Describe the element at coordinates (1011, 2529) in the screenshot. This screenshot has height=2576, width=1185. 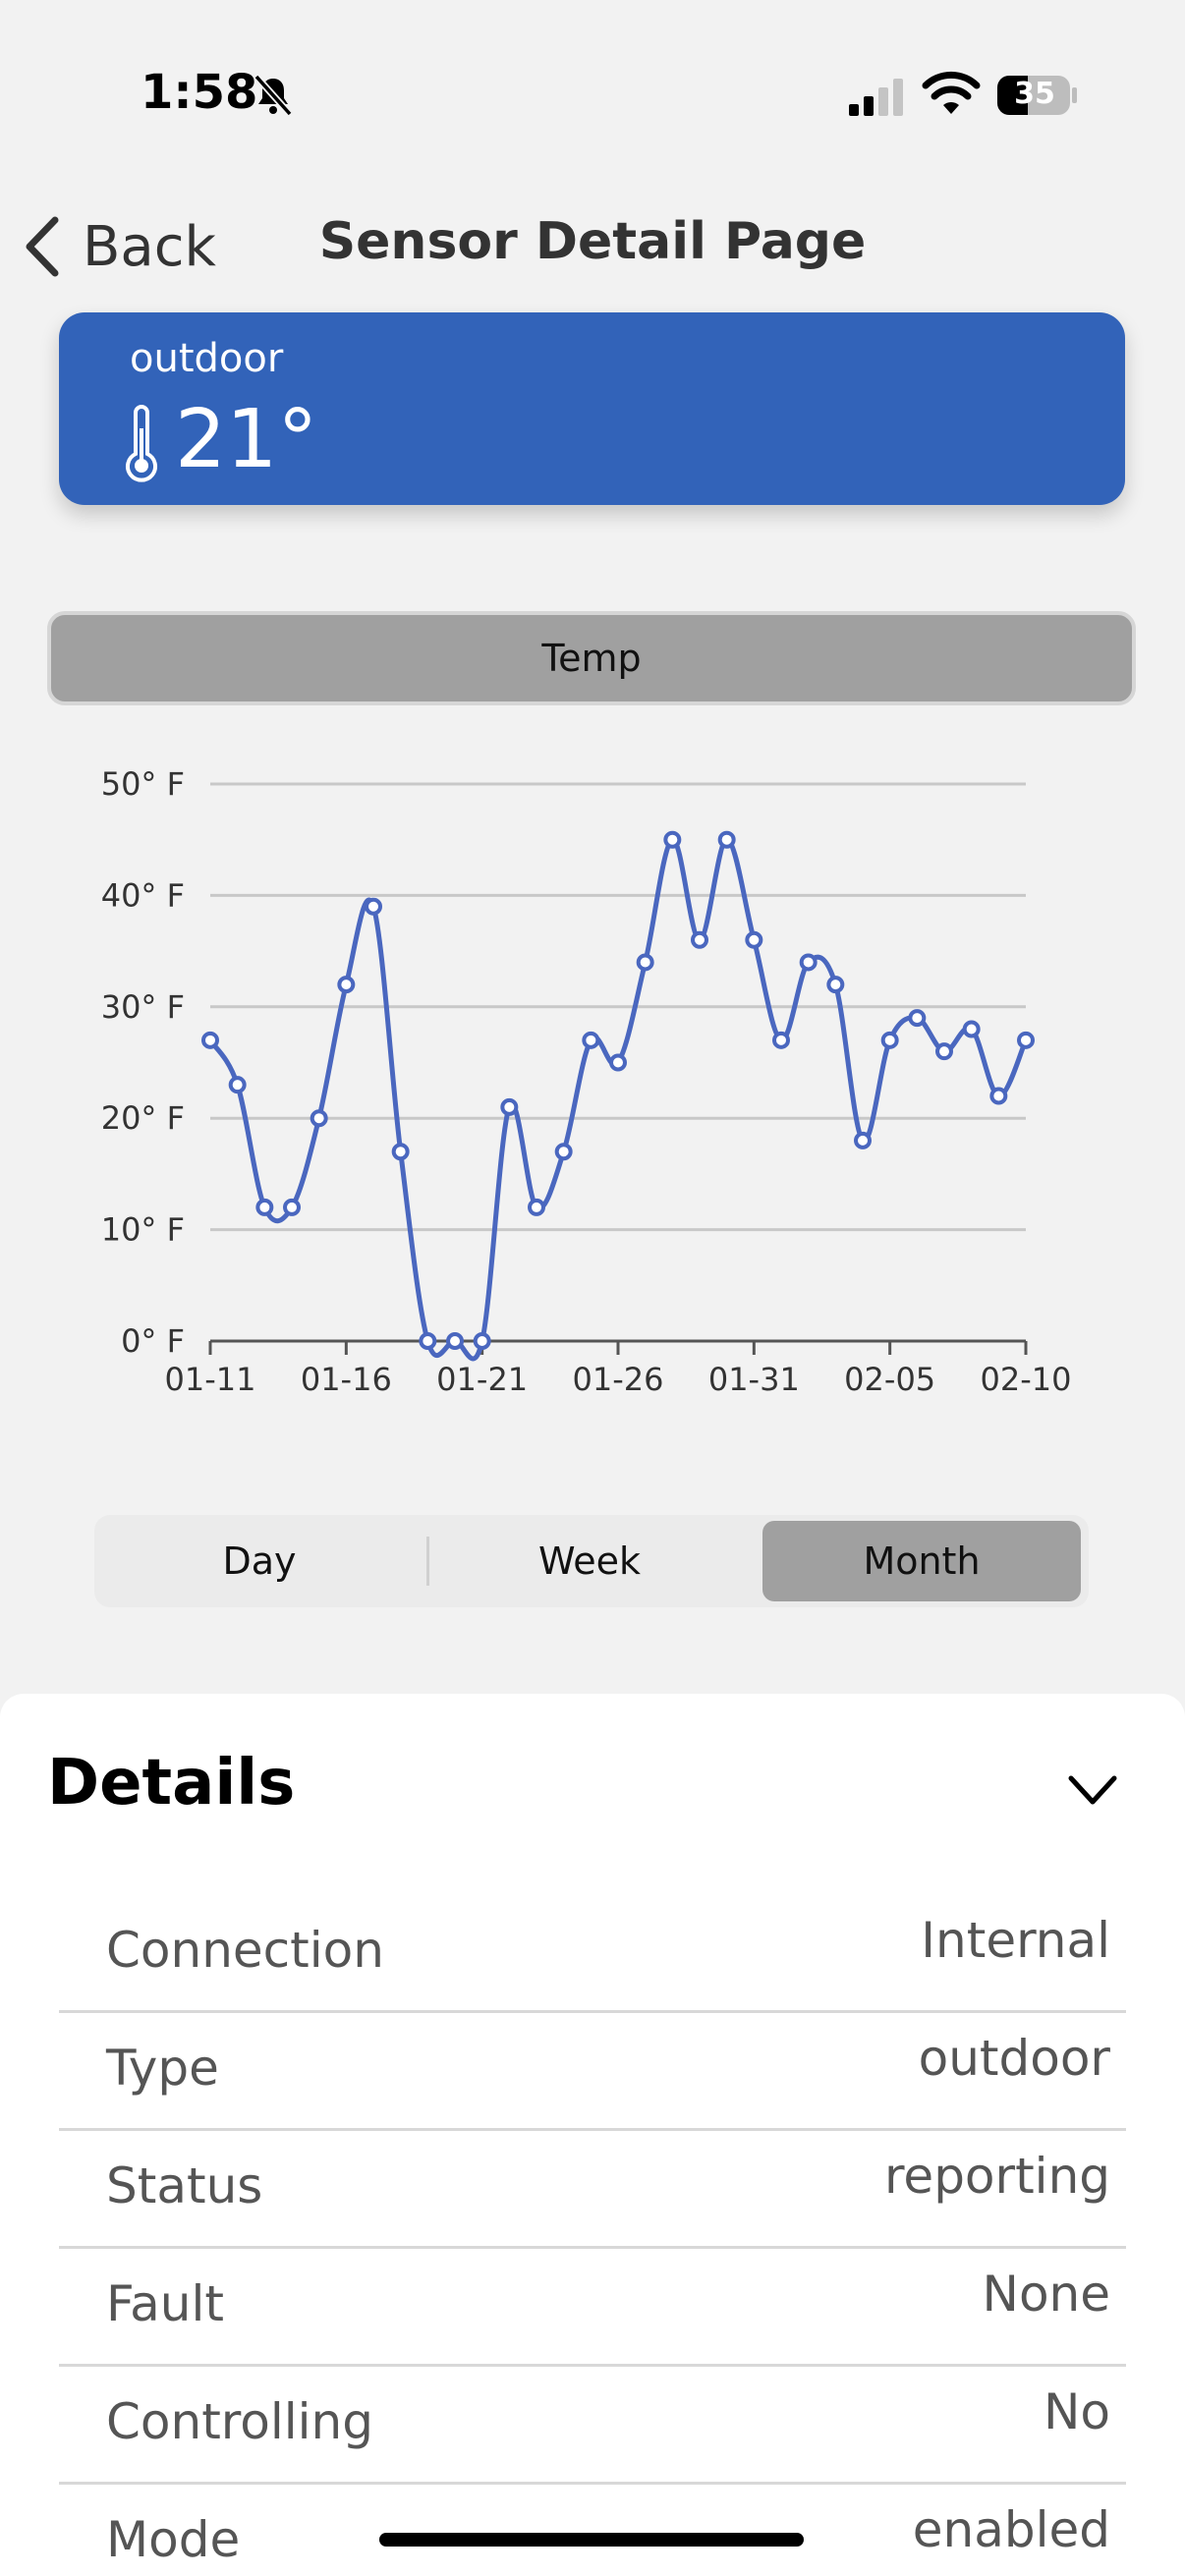
I see `detail-value: enabled` at that location.